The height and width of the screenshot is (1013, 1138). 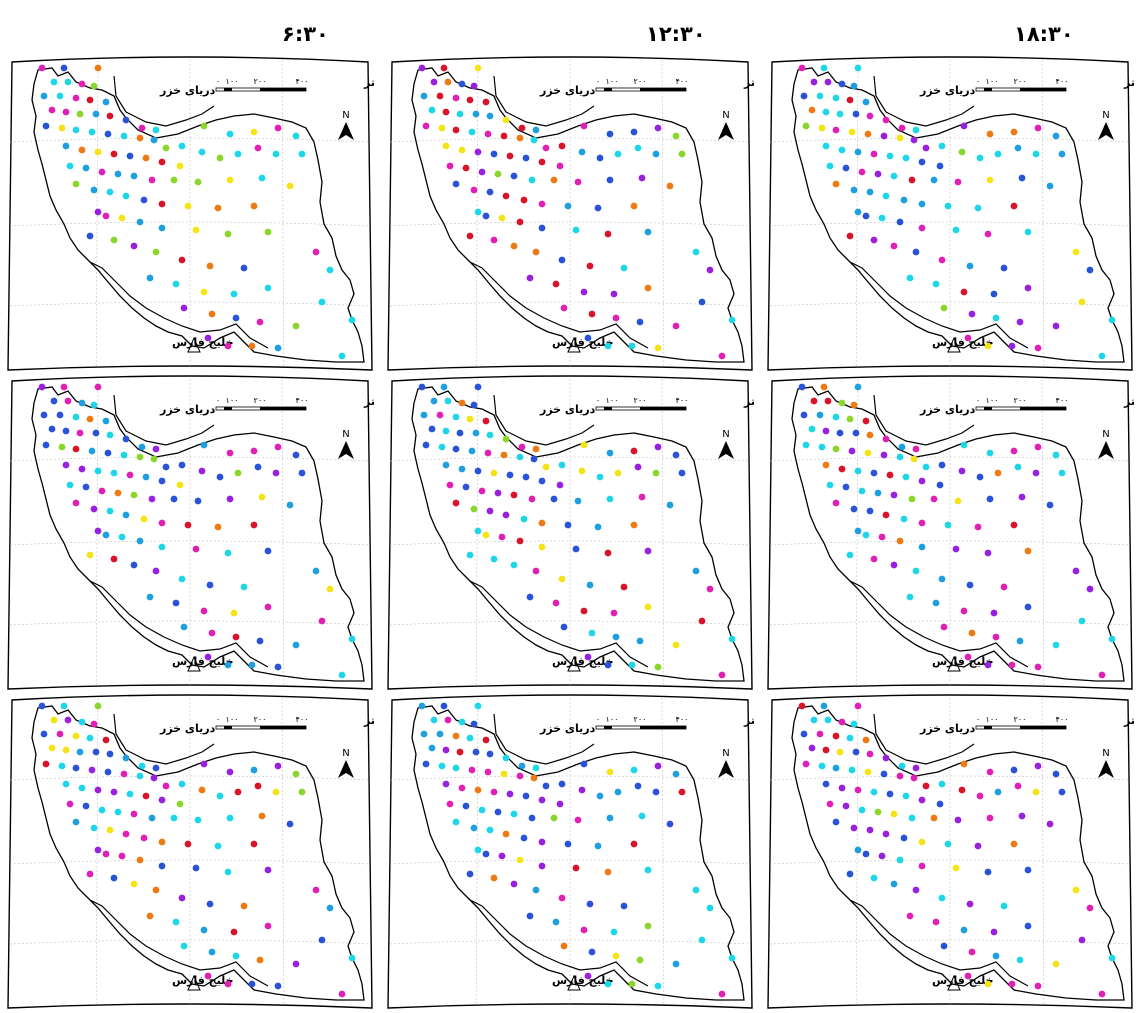 I want to click on country-outline, so click(x=578, y=534).